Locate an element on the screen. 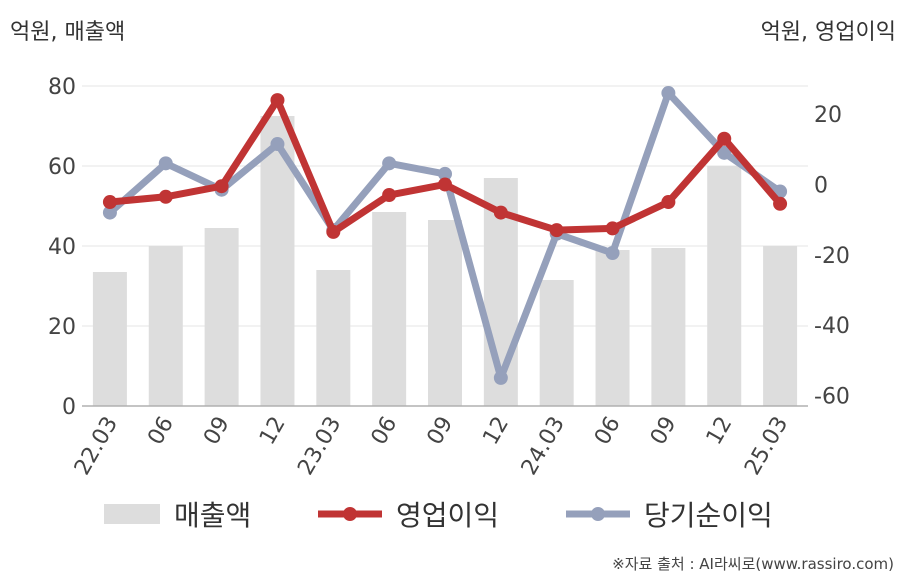 Image resolution: width=908 pixels, height=580 pixels. legend-item-operating: 영업이익 is located at coordinates (408, 514).